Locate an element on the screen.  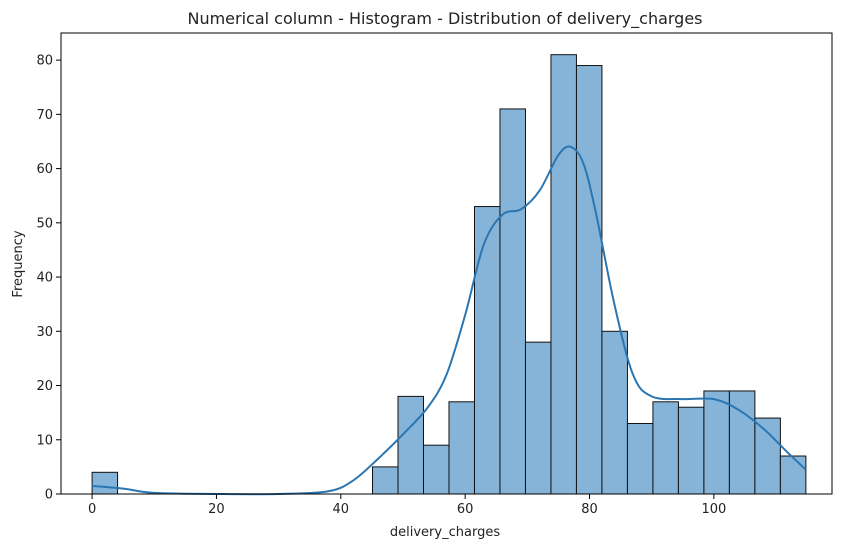
y-axis-label: Frequency is located at coordinates (18, 263).